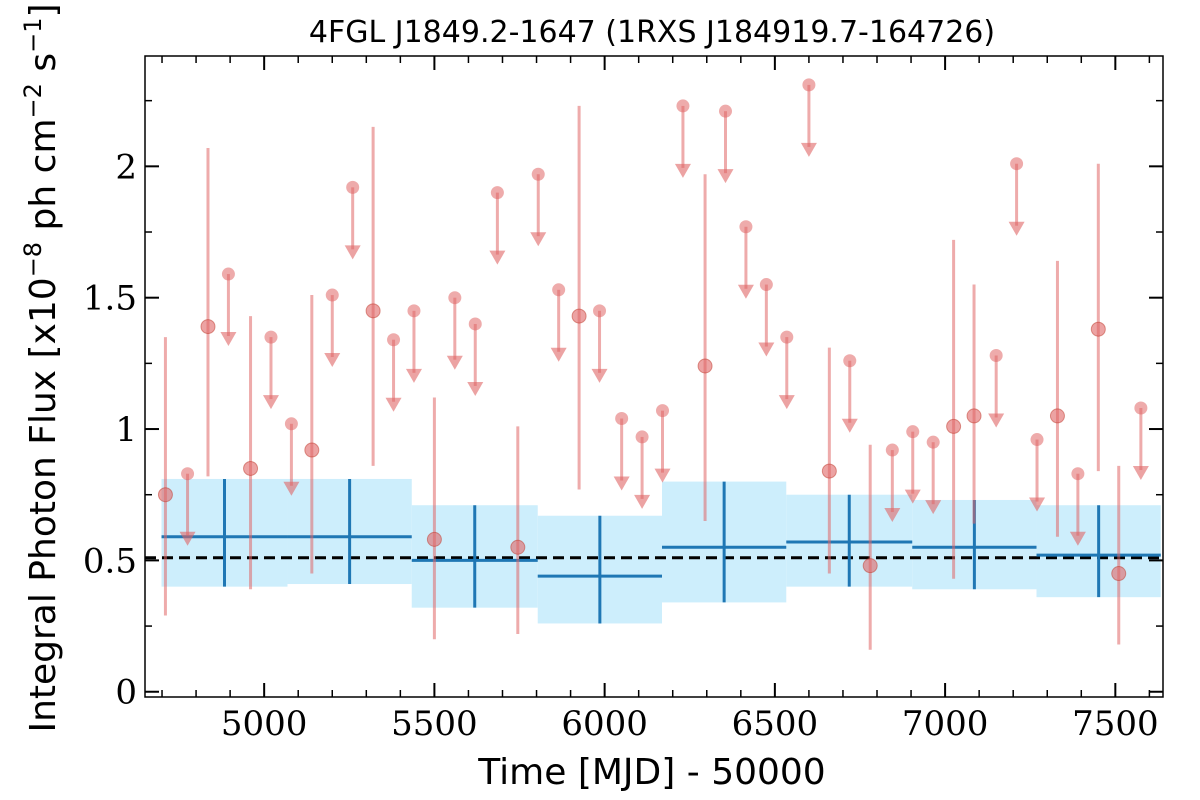 The image size is (1200, 800). I want to click on y-axis-title: Integral Photon Flux [x10−8 ph cm−2 s−1], so click(41, 367).